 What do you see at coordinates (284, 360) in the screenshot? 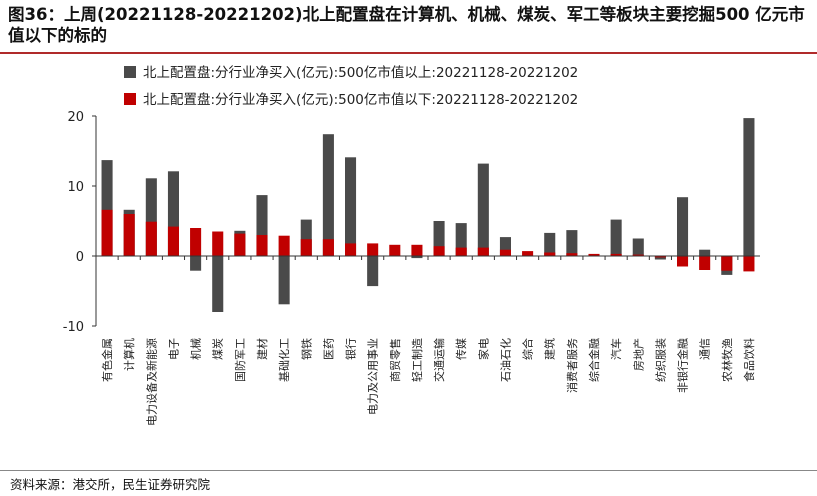
I see `x-tick-label: 基础化工` at bounding box center [284, 360].